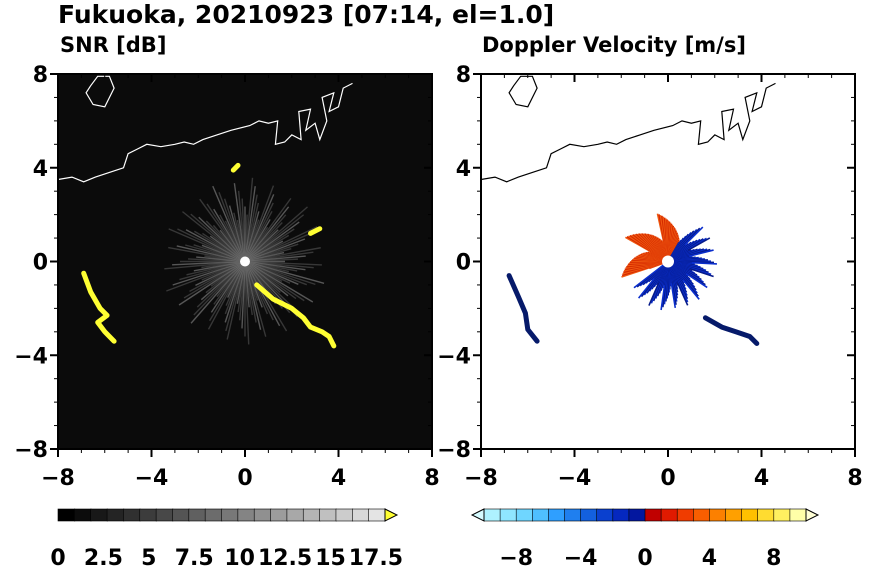  Describe the element at coordinates (113, 45) in the screenshot. I see `snr-panel-title: SNR [dB]` at that location.